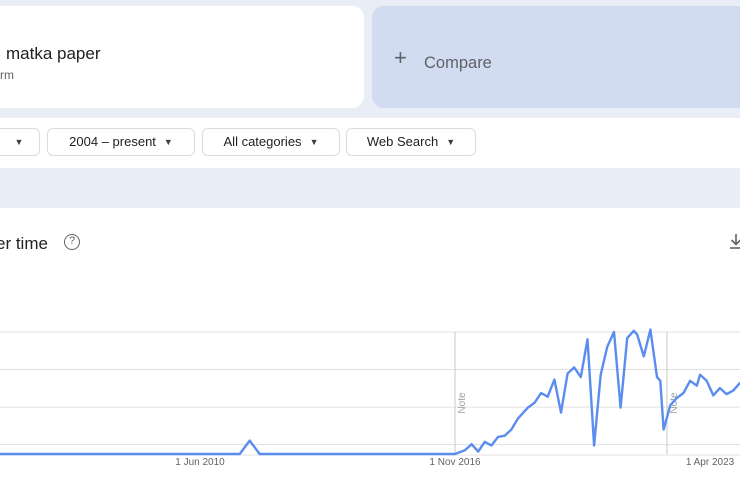  What do you see at coordinates (182, 57) in the screenshot?
I see `search-term-card: matka paper rm` at bounding box center [182, 57].